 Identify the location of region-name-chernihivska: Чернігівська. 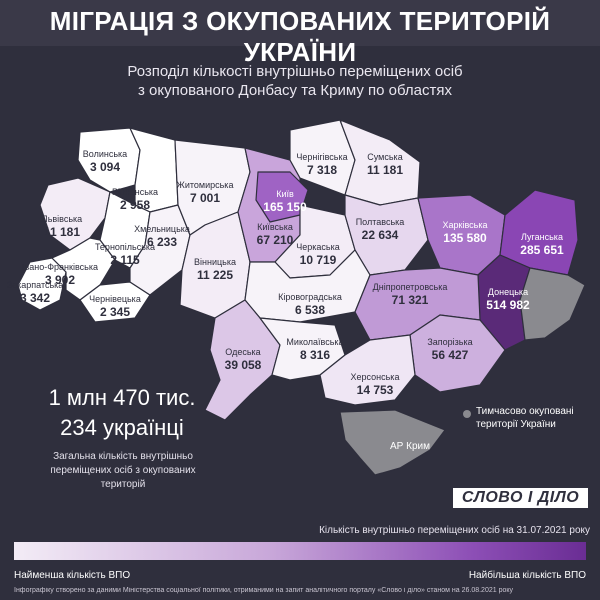
(321, 157).